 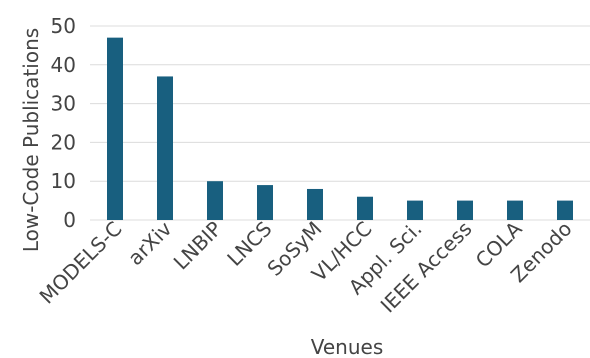 I want to click on y-axis-ticks: 0 10 20 30 40 50, so click(x=63, y=123).